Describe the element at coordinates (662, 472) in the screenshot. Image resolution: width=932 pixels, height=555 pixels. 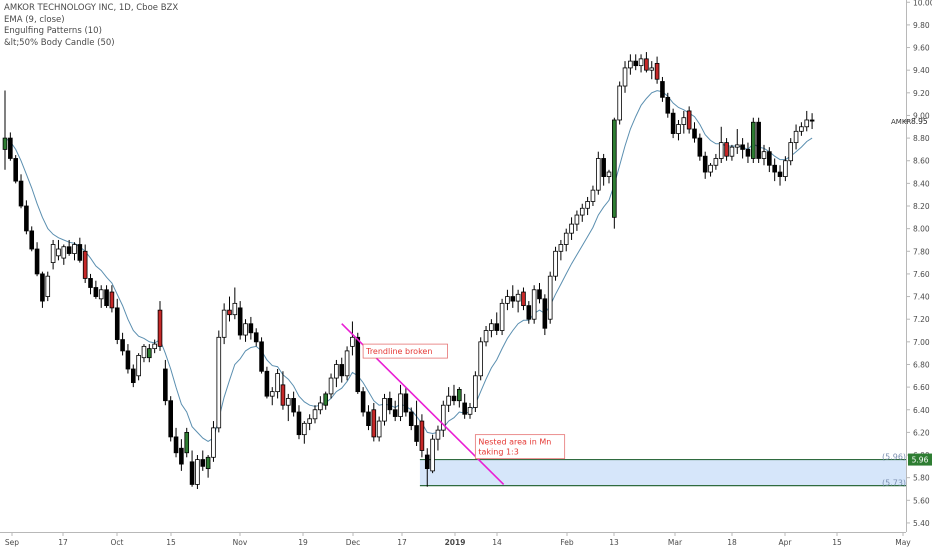
I see `nested-area-zone` at that location.